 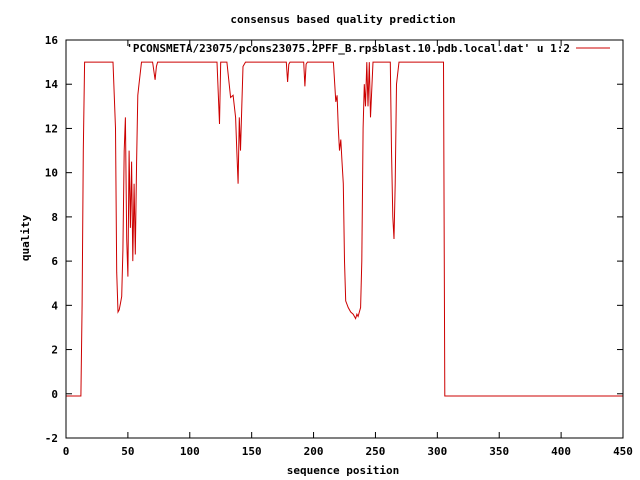 I want to click on x-tick-label: 450, so click(x=623, y=451).